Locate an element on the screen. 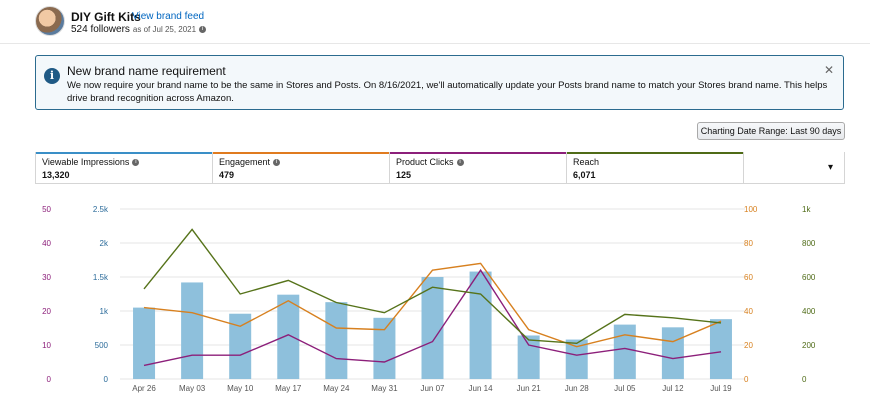  alert-title: New brand name requirement is located at coordinates (146, 71).